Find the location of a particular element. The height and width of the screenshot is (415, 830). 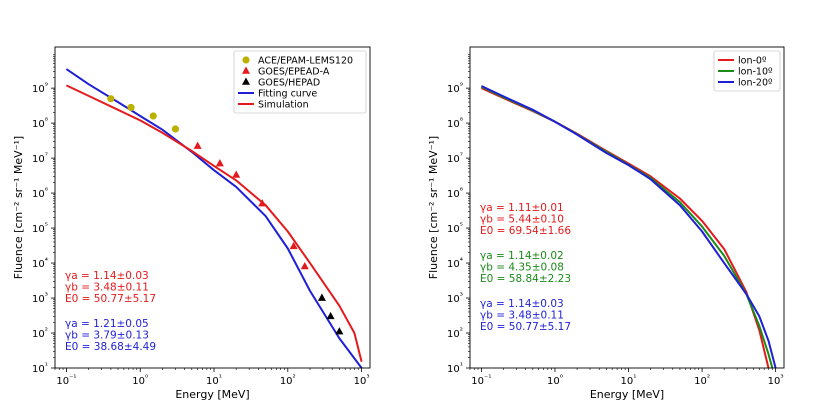

fit-annotation-1: E0 = 69.54±1.66 is located at coordinates (525, 231).